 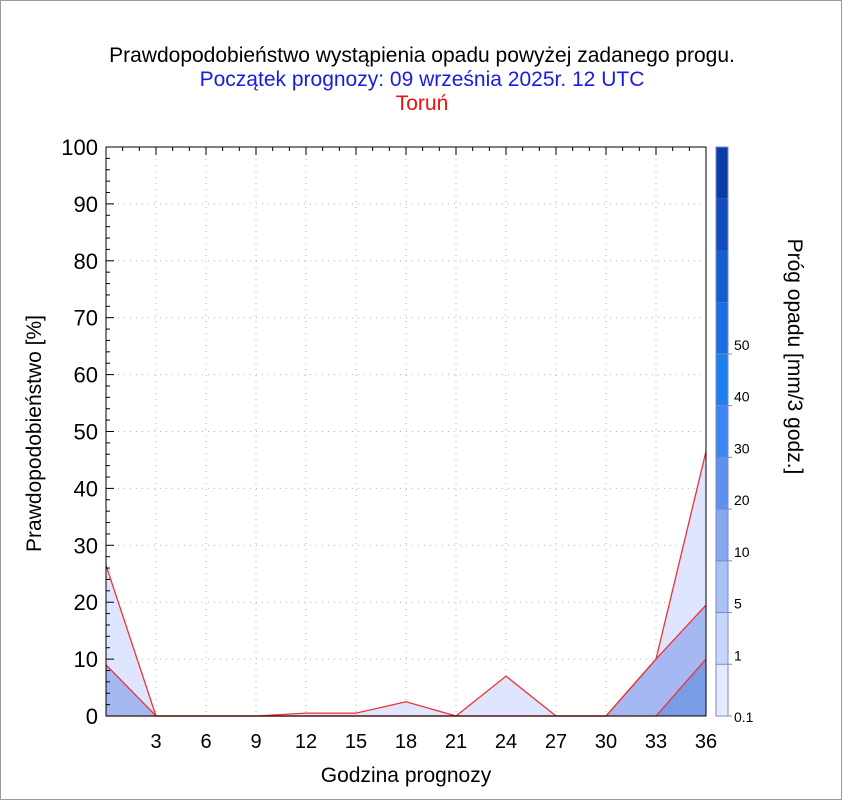 I want to click on y-tick-label: 70, so click(x=86, y=318).